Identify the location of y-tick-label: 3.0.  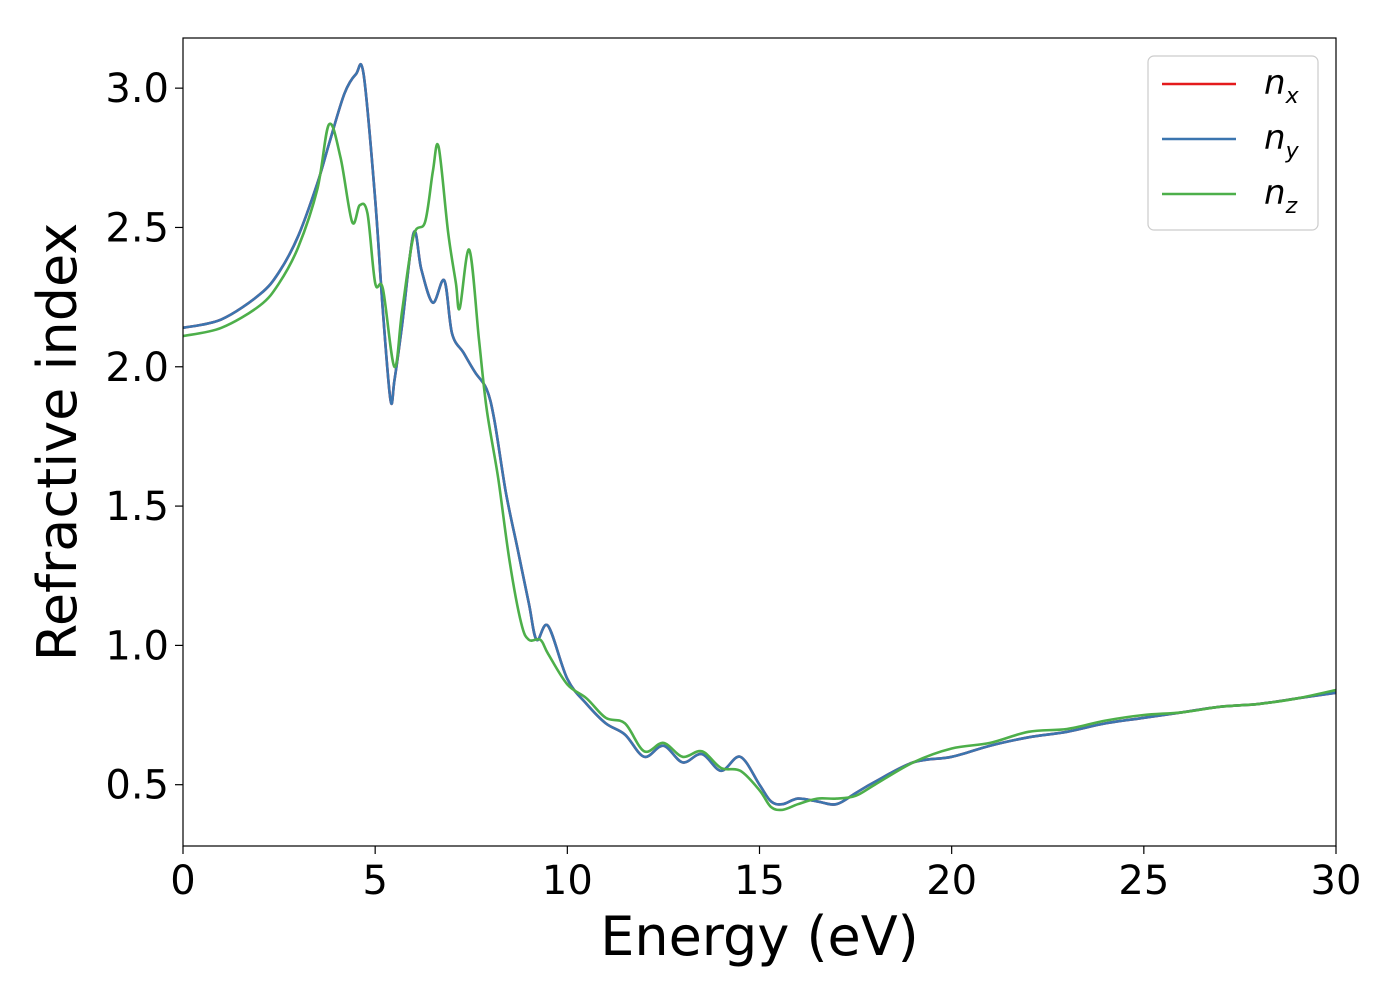
(137, 89).